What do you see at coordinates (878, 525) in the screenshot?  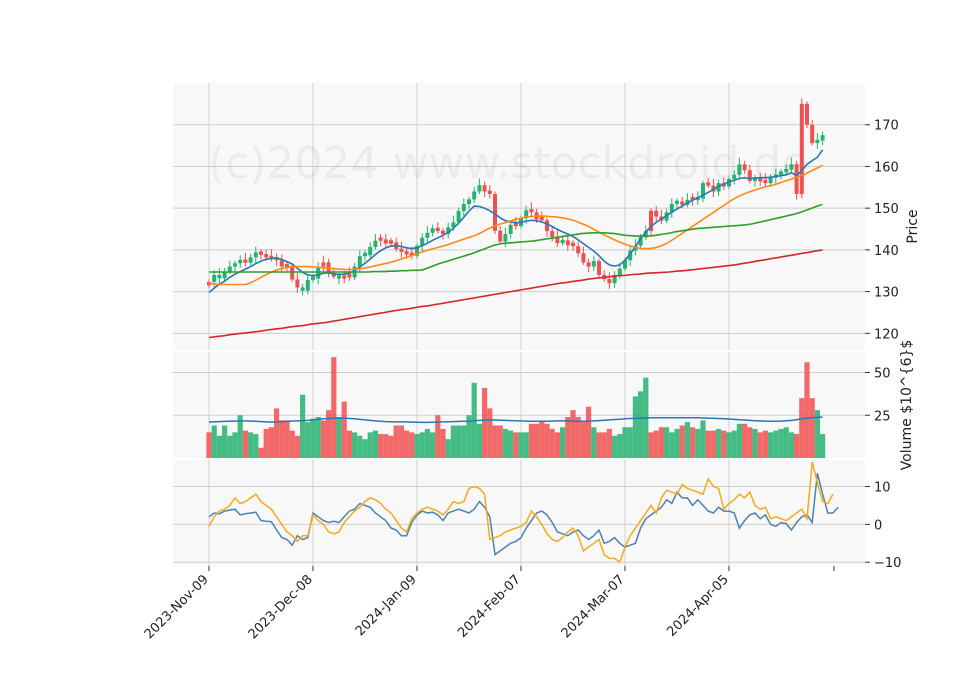 I see `y-tick-label: 0` at bounding box center [878, 525].